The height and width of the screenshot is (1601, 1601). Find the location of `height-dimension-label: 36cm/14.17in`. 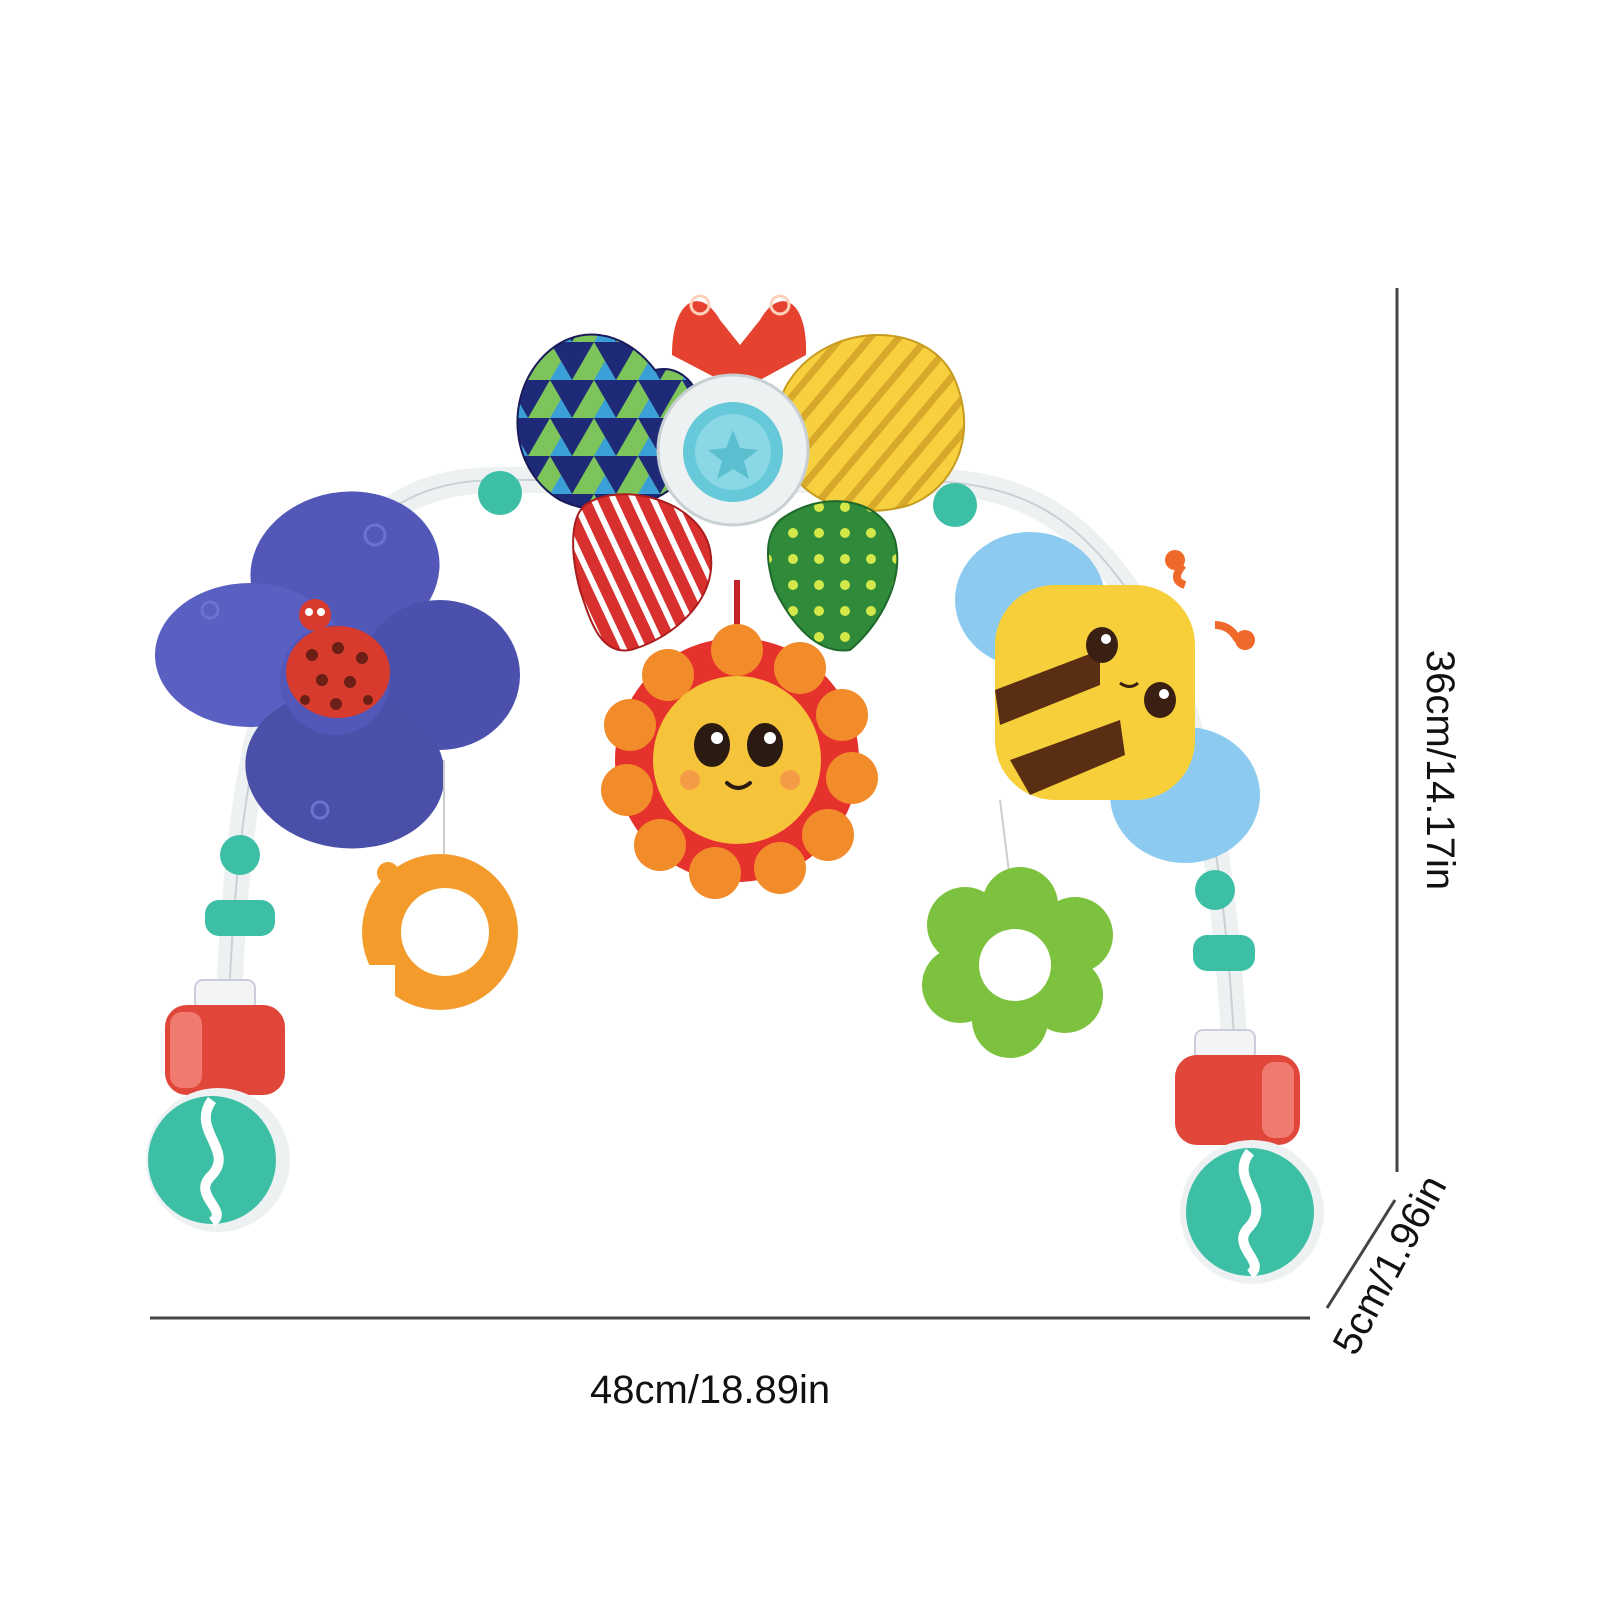

height-dimension-label: 36cm/14.17in is located at coordinates (1440, 770).